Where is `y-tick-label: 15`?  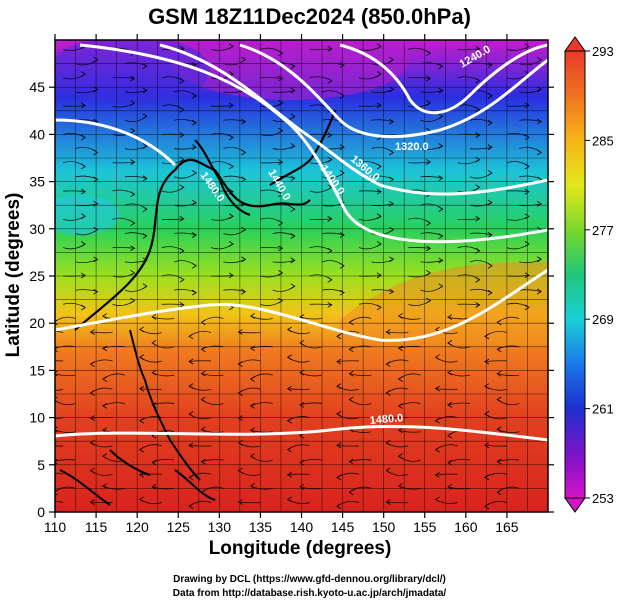
y-tick-label: 15 is located at coordinates (37, 370).